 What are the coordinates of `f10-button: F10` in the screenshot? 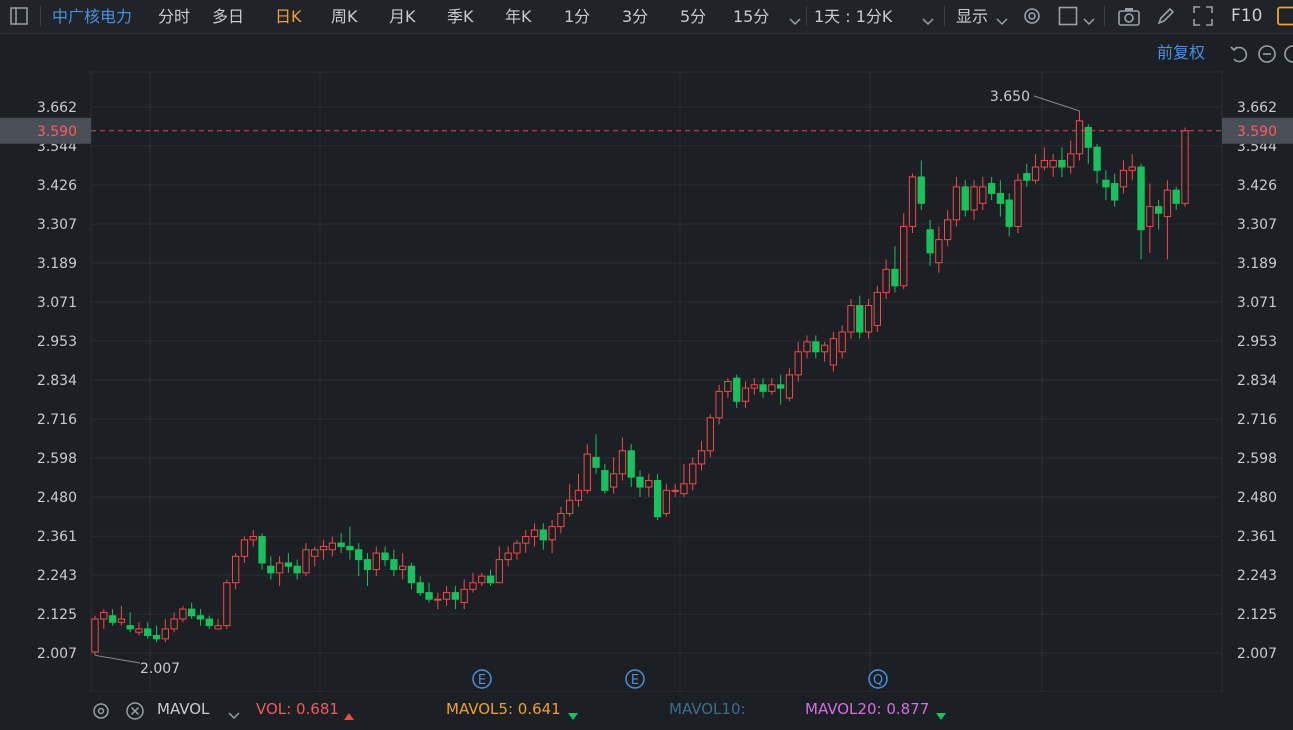 It's located at (1247, 16).